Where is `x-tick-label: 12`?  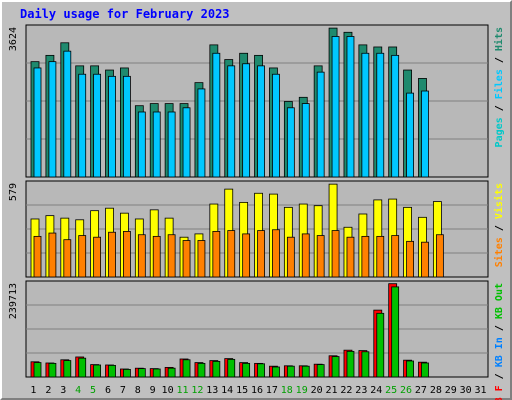
x-tick-label: 12 is located at coordinates (197, 390).